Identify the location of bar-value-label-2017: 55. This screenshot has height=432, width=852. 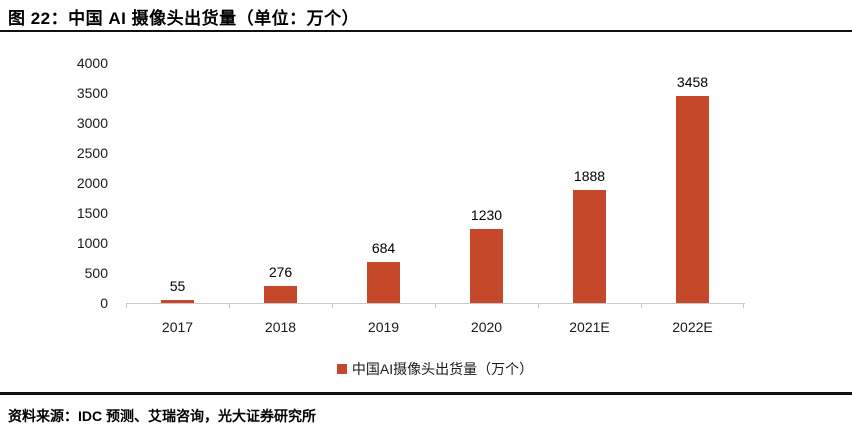
(177, 285).